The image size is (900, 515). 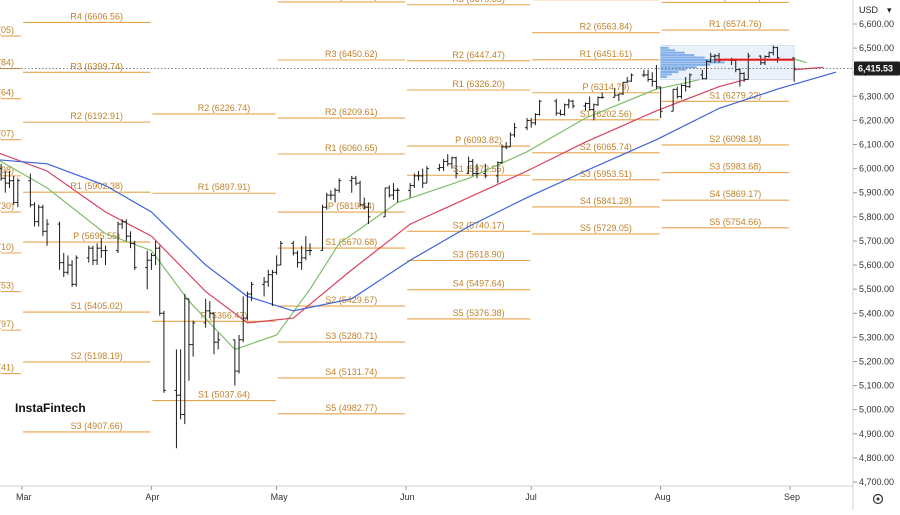 What do you see at coordinates (426, 493) in the screenshot?
I see `time-axis: Mar Apr May Jun Jul Aug Sep` at bounding box center [426, 493].